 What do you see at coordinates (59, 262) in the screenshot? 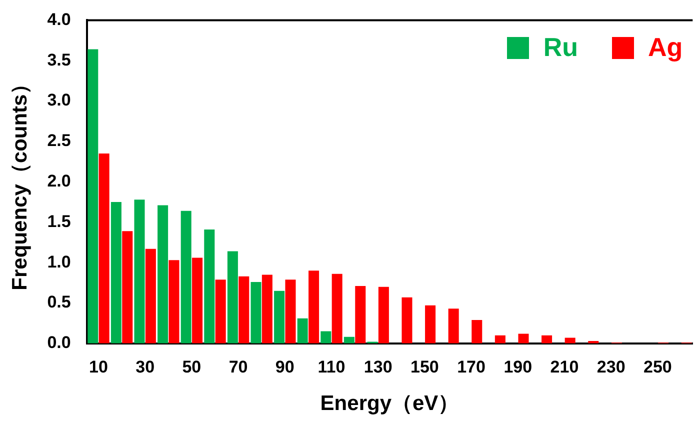
I see `y-tick-label: 1.0` at bounding box center [59, 262].